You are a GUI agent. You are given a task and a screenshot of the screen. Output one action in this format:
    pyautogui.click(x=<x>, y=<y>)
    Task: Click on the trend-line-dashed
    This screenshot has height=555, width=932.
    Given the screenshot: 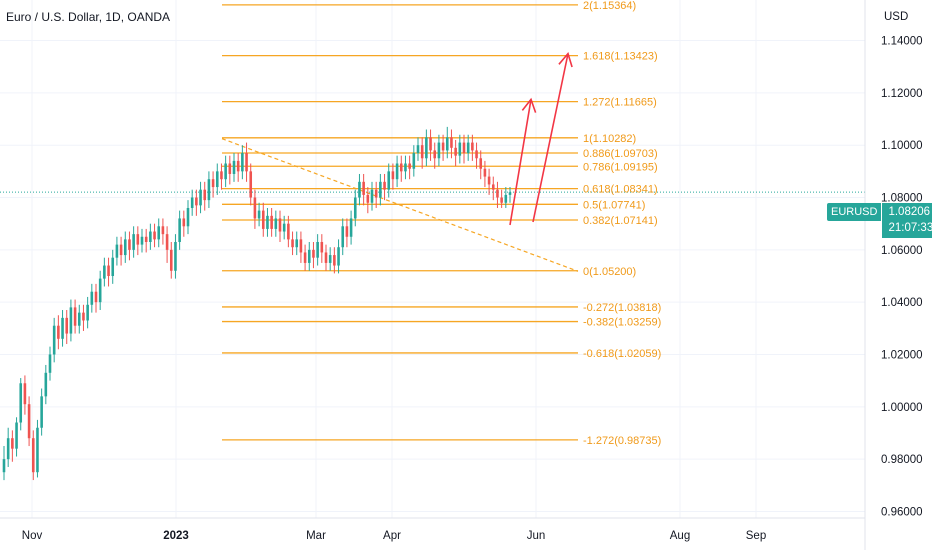 What is the action you would take?
    pyautogui.click(x=400, y=205)
    